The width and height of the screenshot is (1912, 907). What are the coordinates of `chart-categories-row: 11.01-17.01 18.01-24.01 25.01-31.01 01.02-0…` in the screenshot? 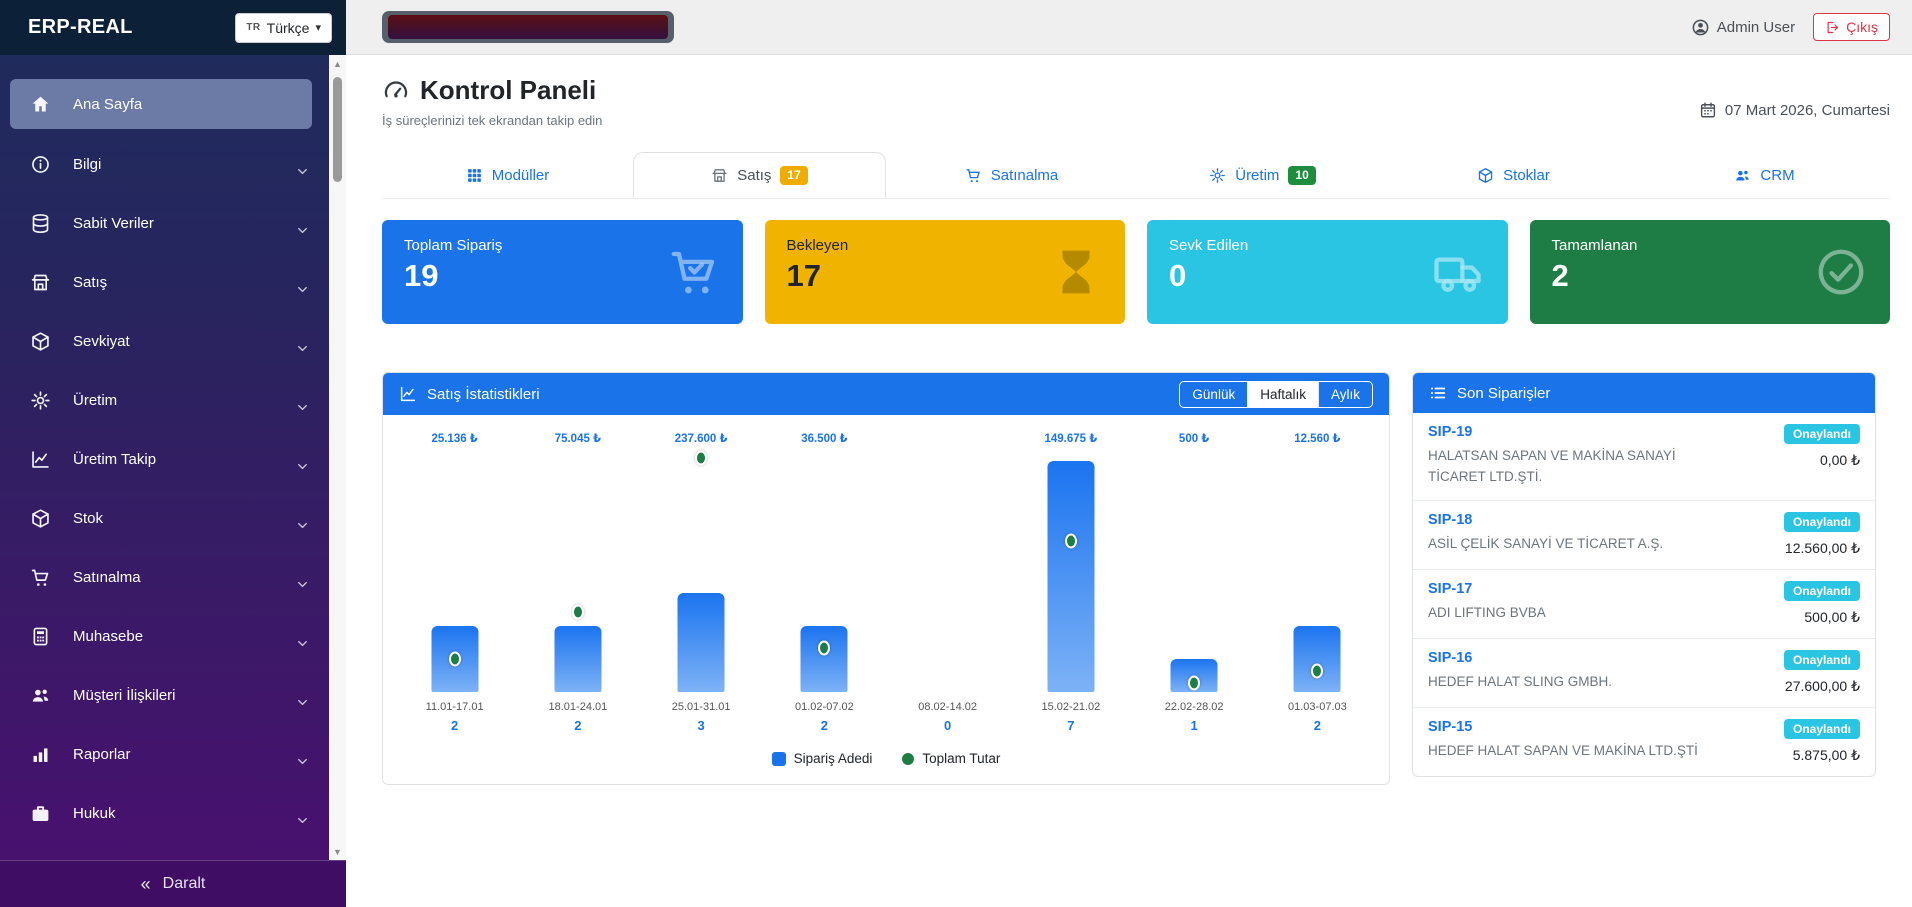 It's located at (886, 707).